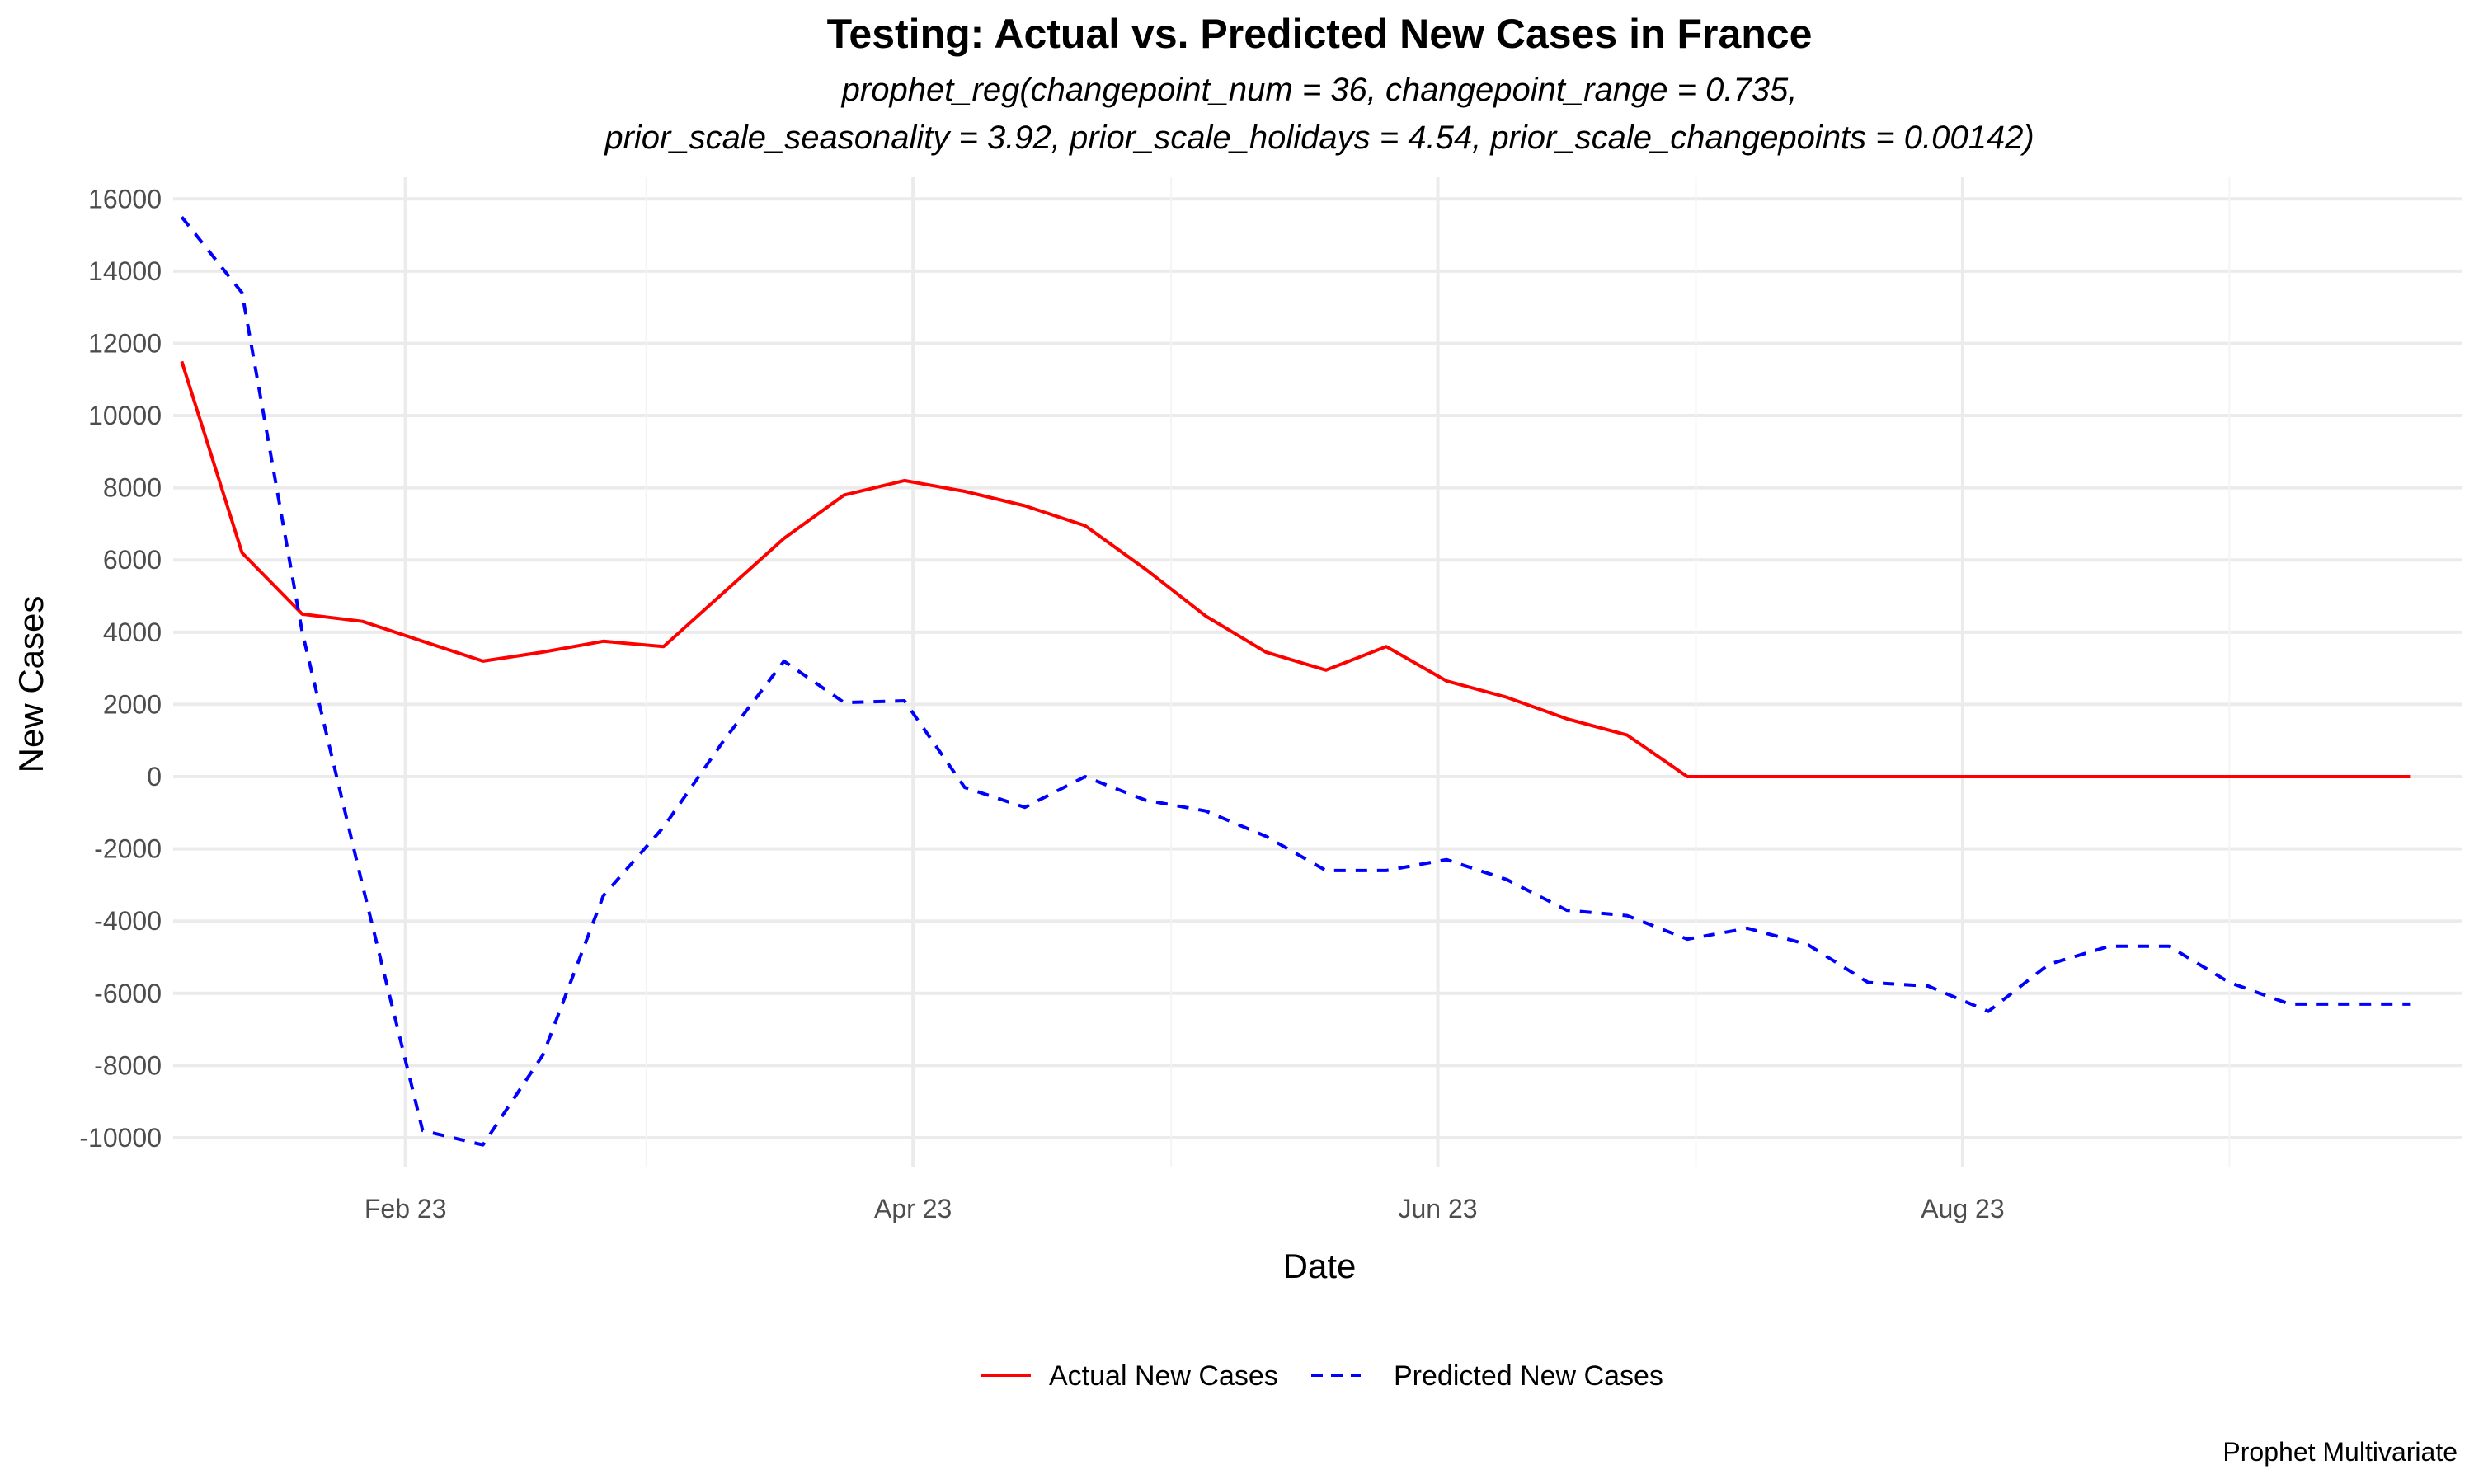 This screenshot has height=1484, width=2474. What do you see at coordinates (125, 415) in the screenshot?
I see `y-tick-label: 10000` at bounding box center [125, 415].